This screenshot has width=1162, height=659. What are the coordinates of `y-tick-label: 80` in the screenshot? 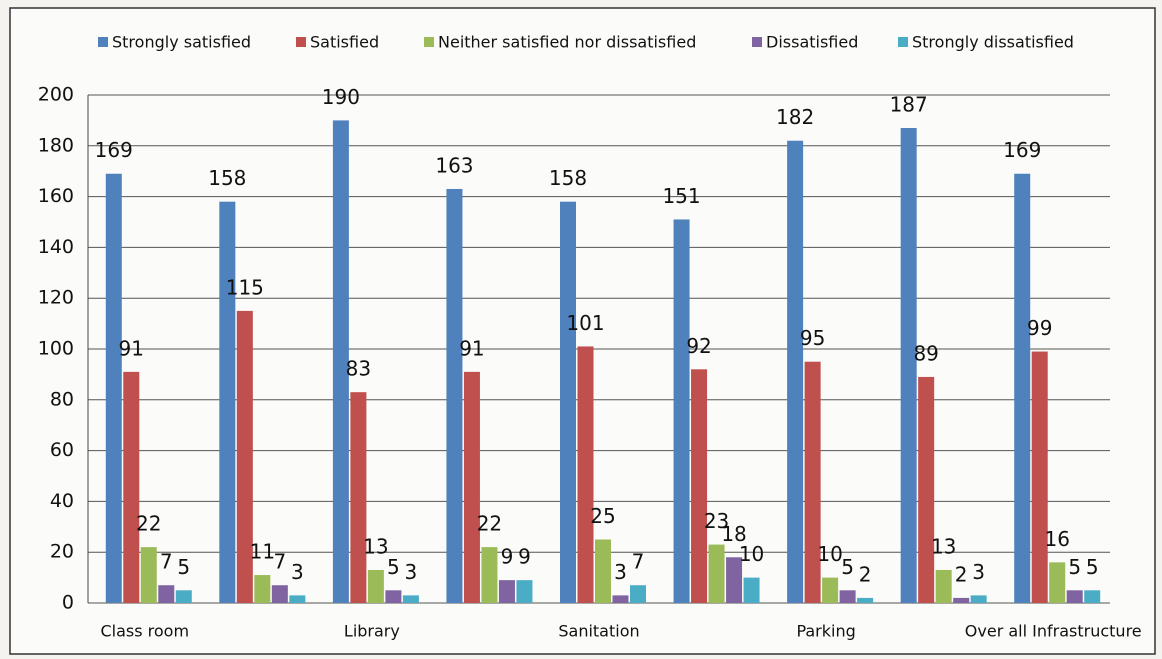 It's located at (62, 399).